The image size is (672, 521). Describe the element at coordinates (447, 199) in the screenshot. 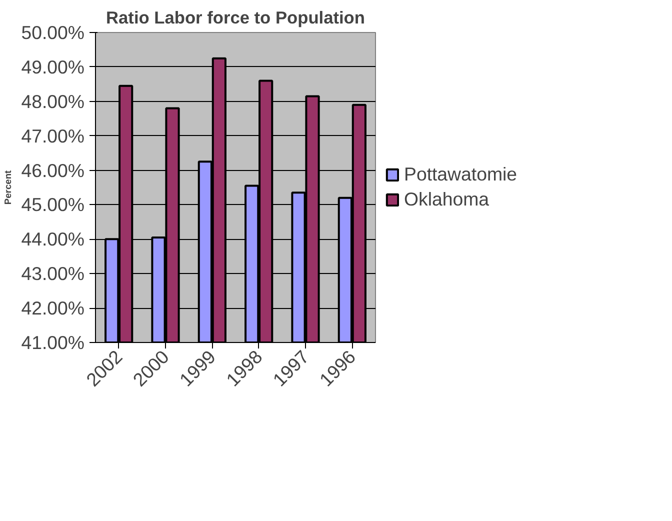

I see `legend-label: Oklahoma` at that location.